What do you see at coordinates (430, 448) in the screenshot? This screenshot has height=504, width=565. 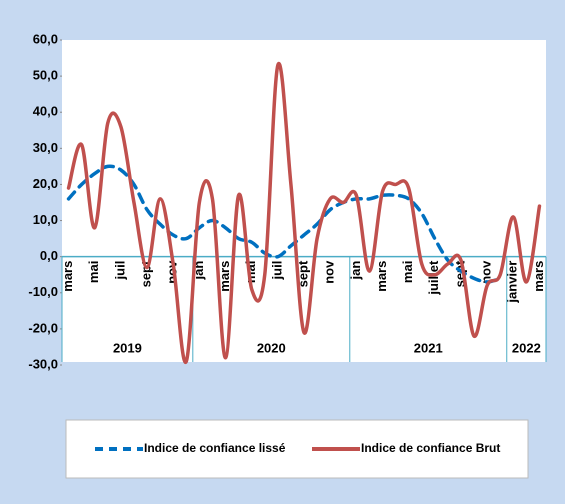 I see `legend-label: Indice de confiance Brut` at bounding box center [430, 448].